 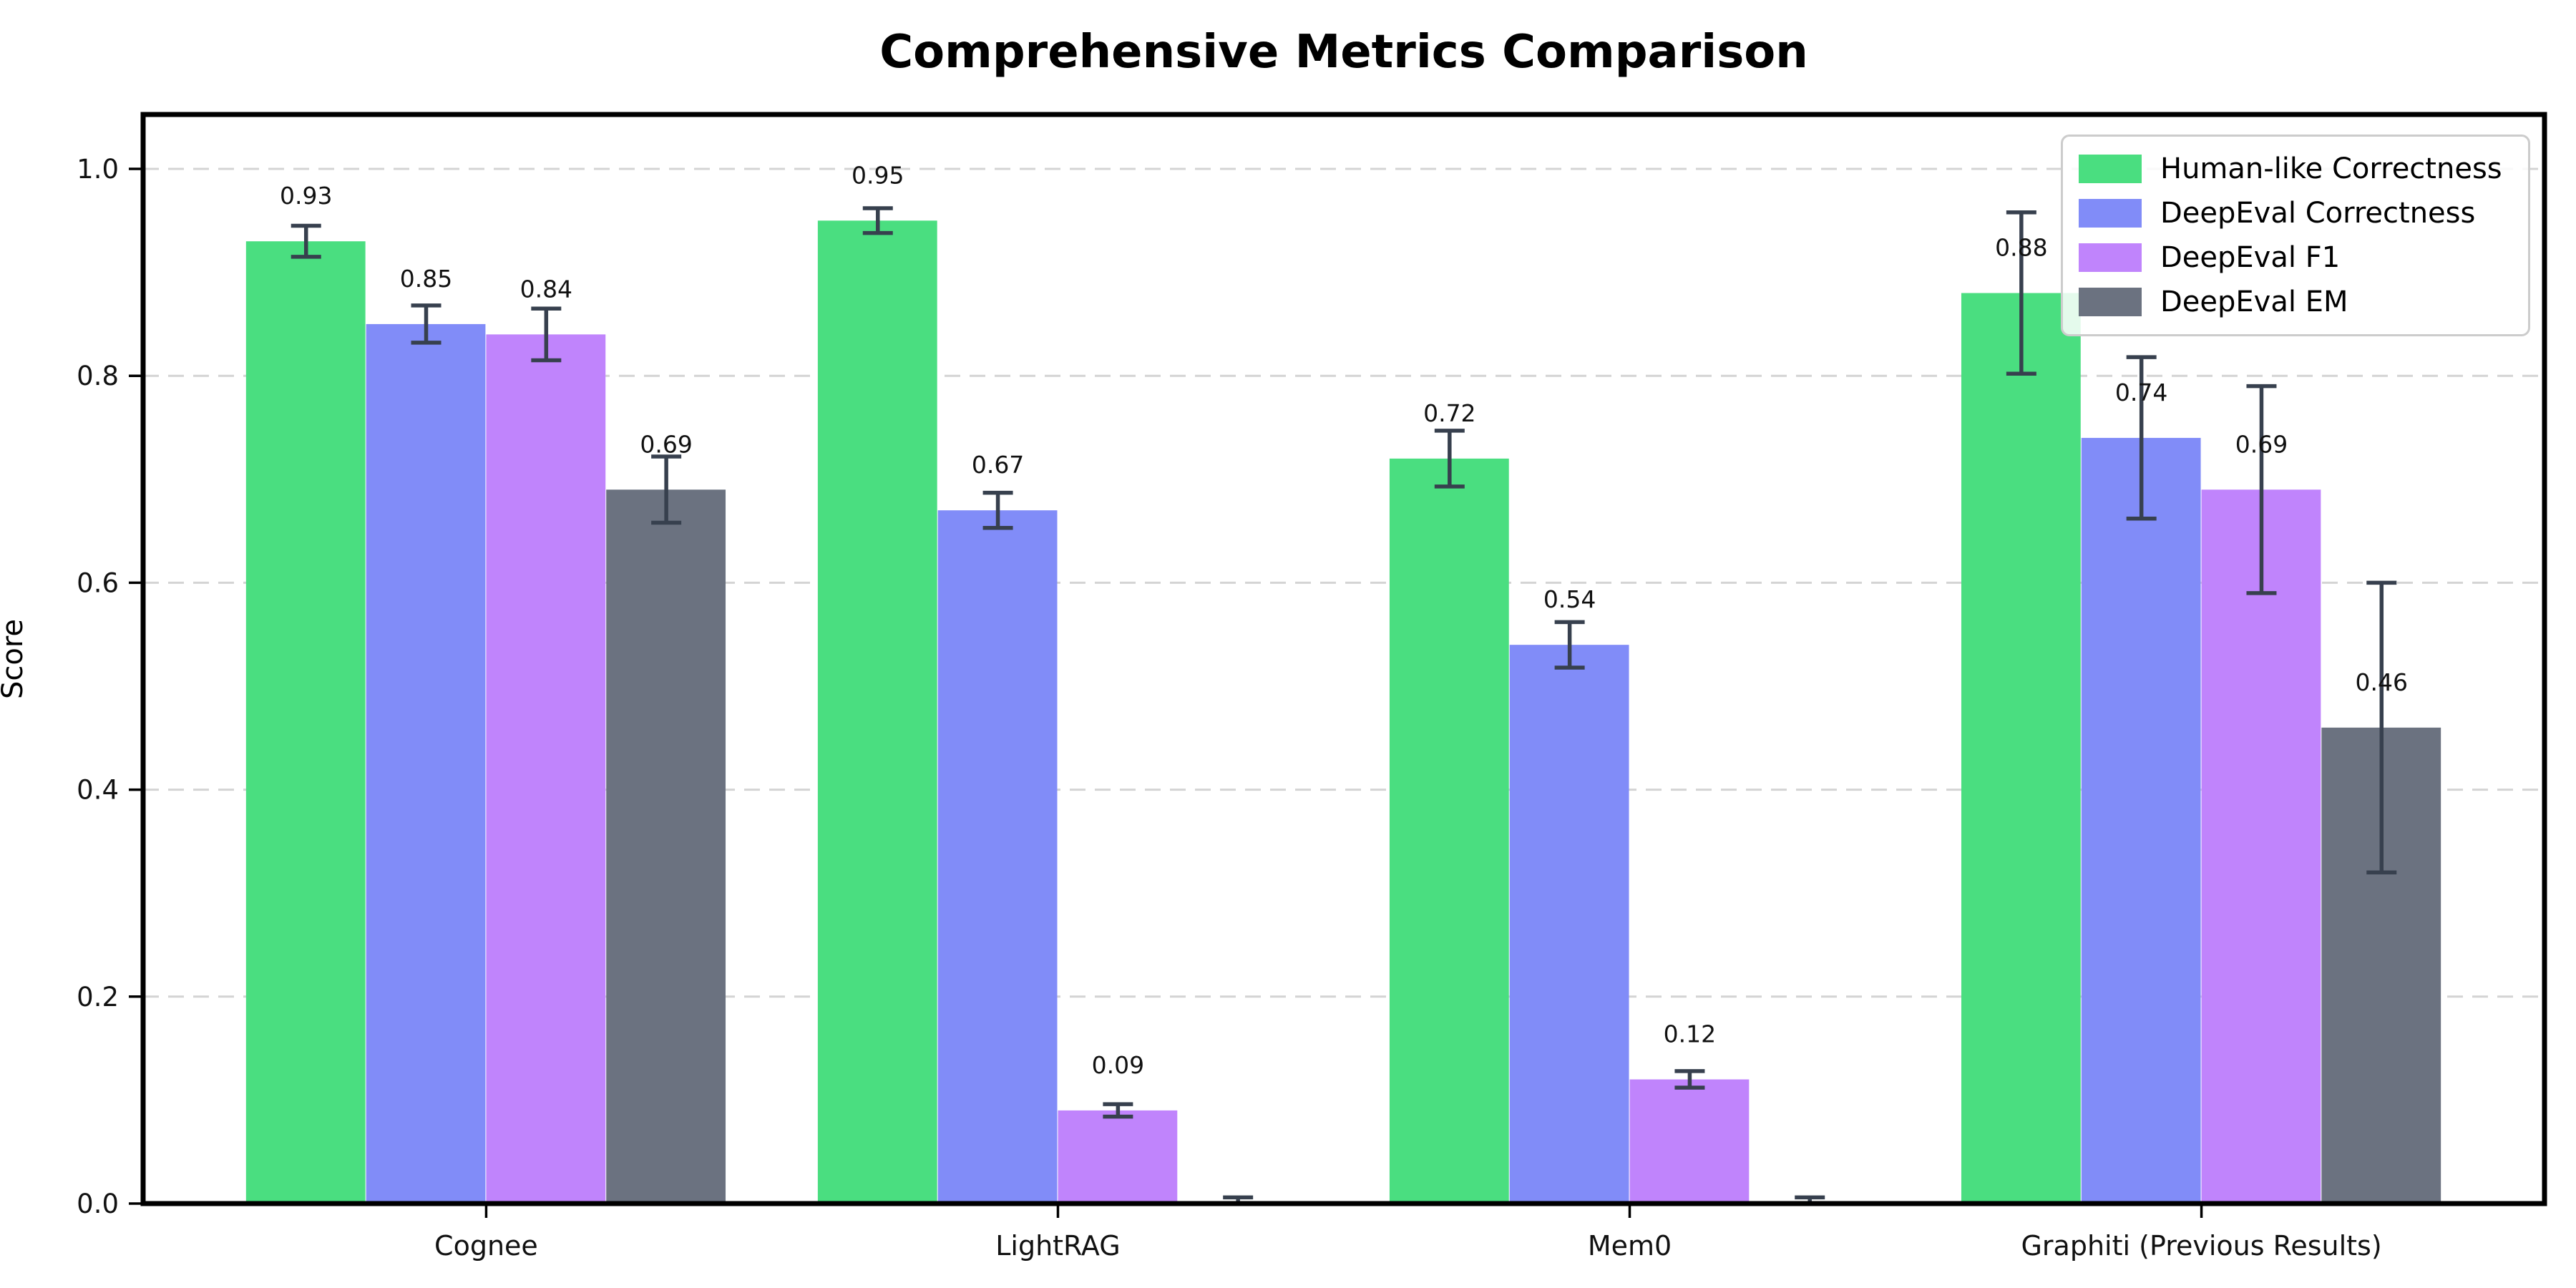 I want to click on x-tick-label: LightRAG, so click(x=1057, y=1246).